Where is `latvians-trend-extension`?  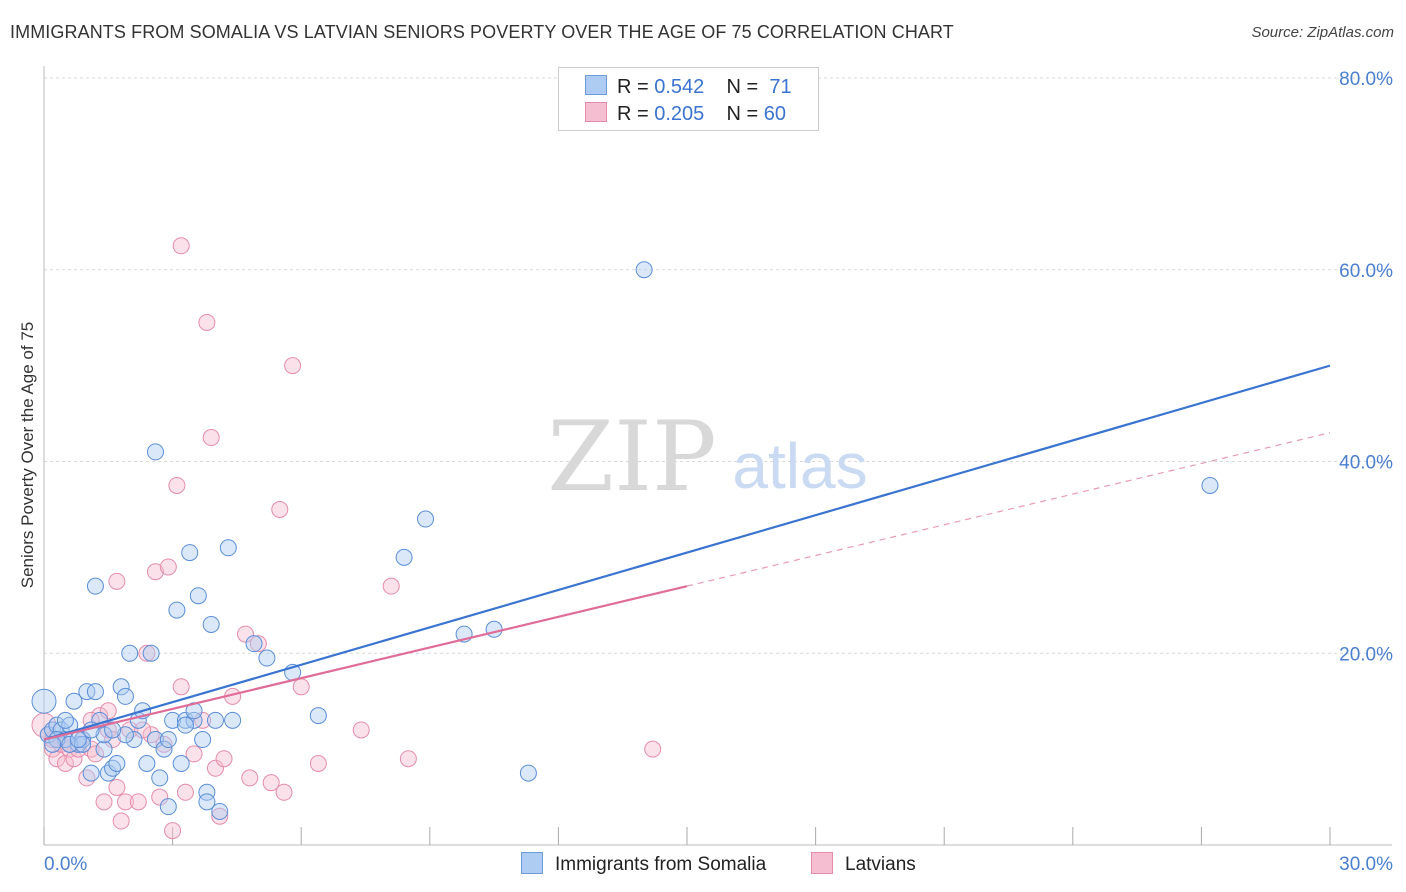 latvians-trend-extension is located at coordinates (1008, 509).